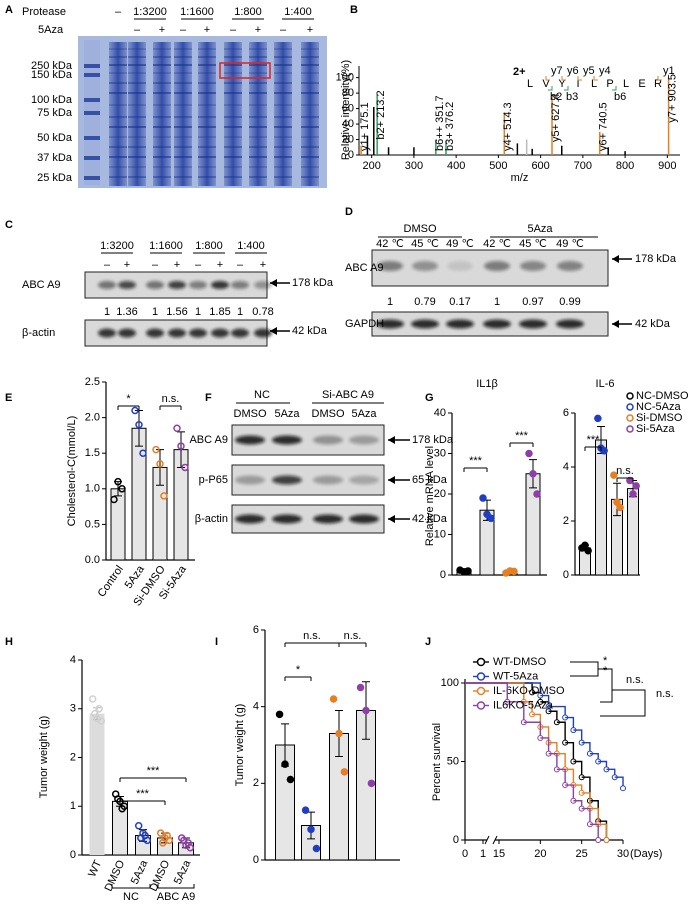  I want to click on panel-letter: A, so click(9, 10).